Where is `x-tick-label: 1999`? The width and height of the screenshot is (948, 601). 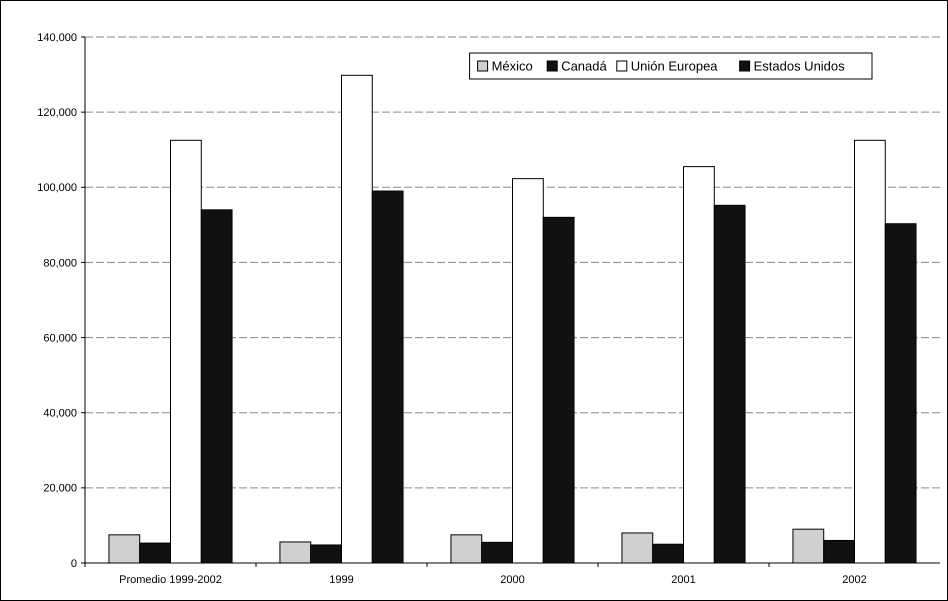
x-tick-label: 1999 is located at coordinates (341, 580).